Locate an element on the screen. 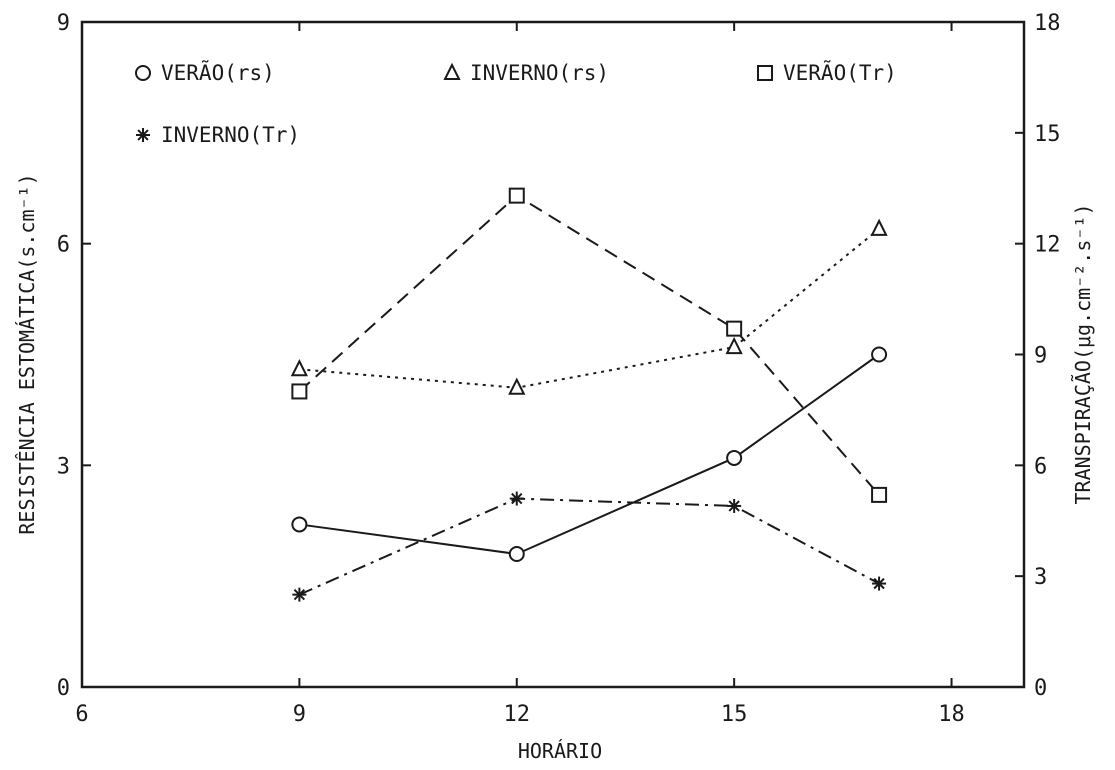  y-left-tick-label: 0 is located at coordinates (63, 688).